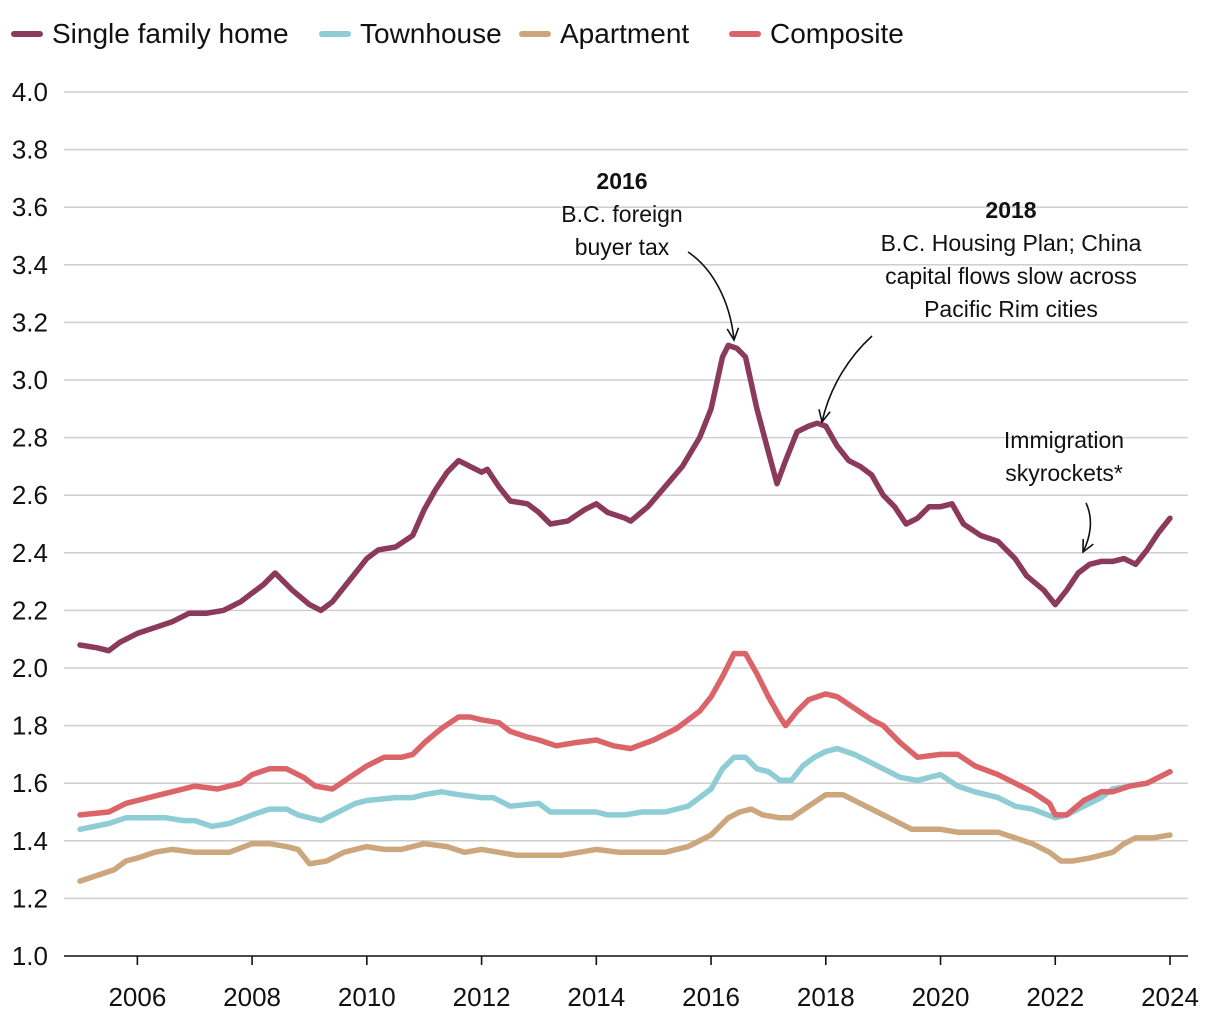 The width and height of the screenshot is (1220, 1020). I want to click on annotation-text: buyer tax, so click(622, 247).